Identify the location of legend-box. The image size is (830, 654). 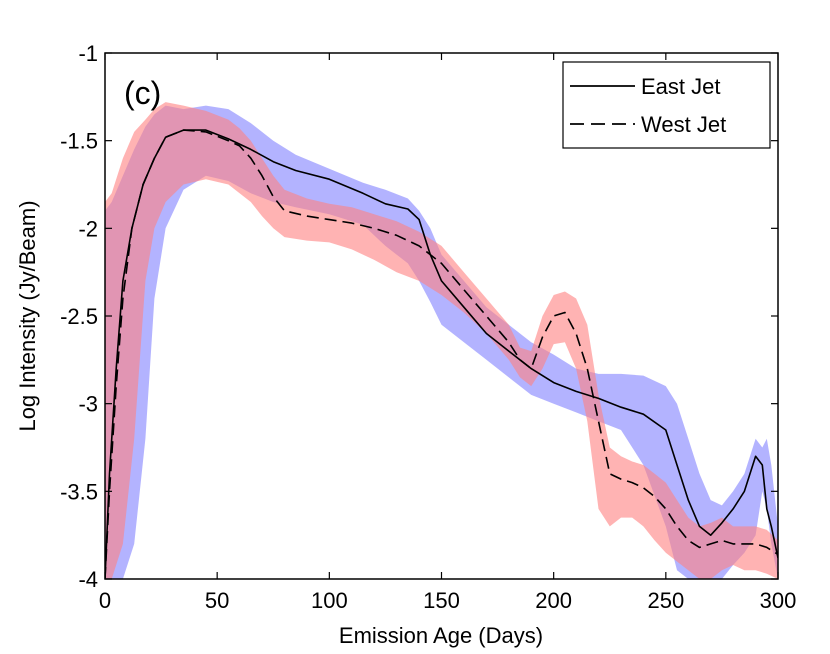
(666, 105).